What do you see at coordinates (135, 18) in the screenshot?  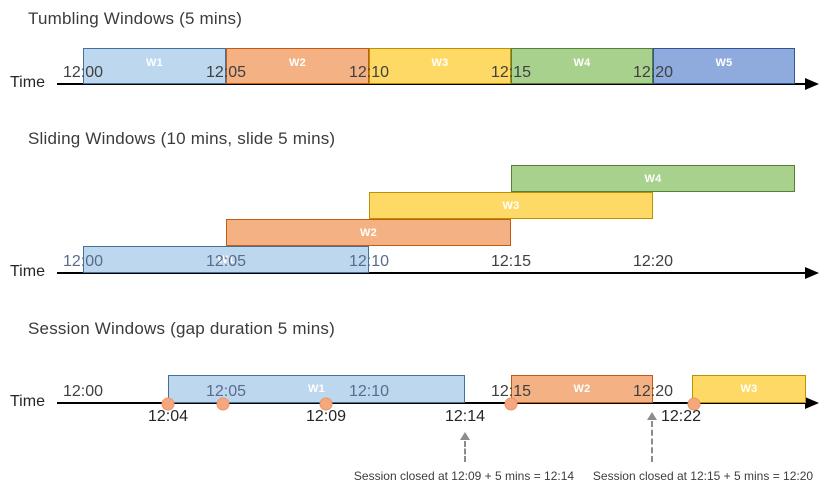 I see `tumbling-title: Tumbling Windows (5 mins)` at bounding box center [135, 18].